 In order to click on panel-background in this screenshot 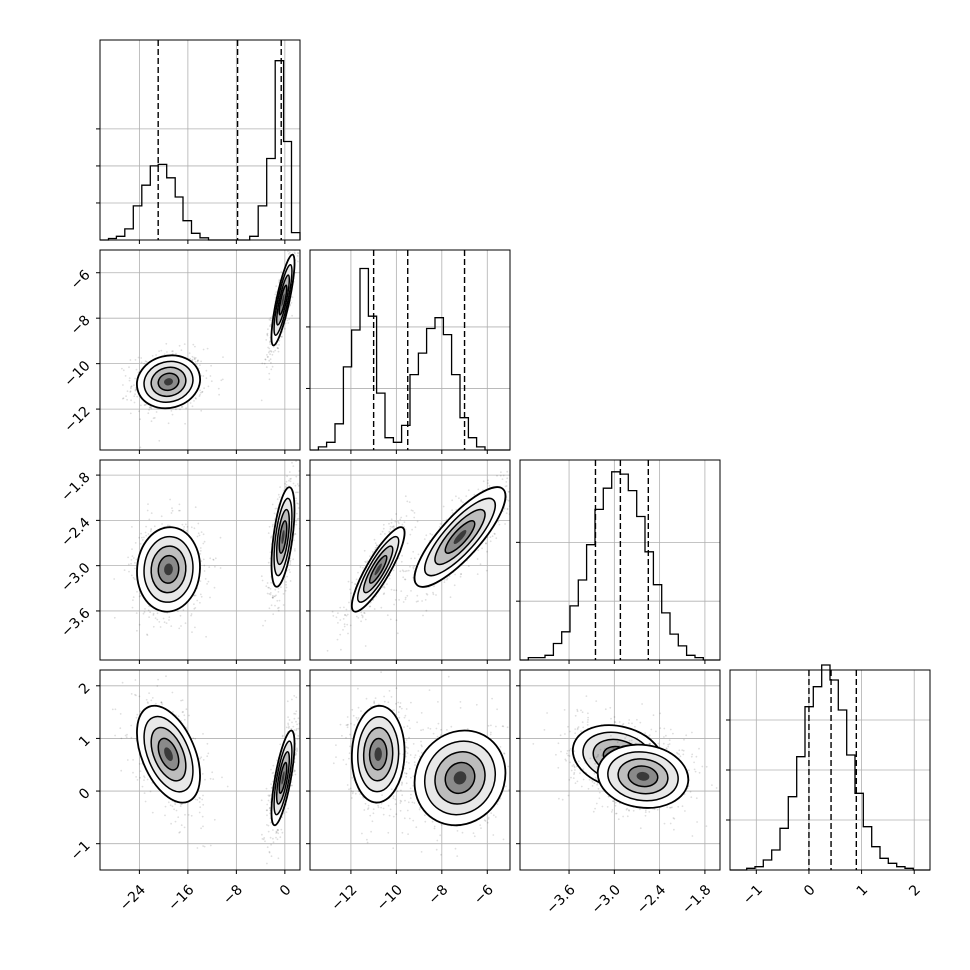, I will do `click(410, 560)`.